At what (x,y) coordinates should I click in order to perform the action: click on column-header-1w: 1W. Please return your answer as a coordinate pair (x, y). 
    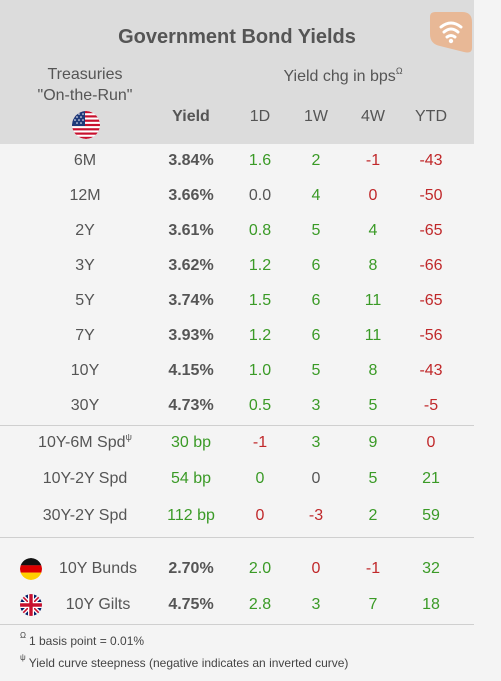
    Looking at the image, I should click on (316, 116).